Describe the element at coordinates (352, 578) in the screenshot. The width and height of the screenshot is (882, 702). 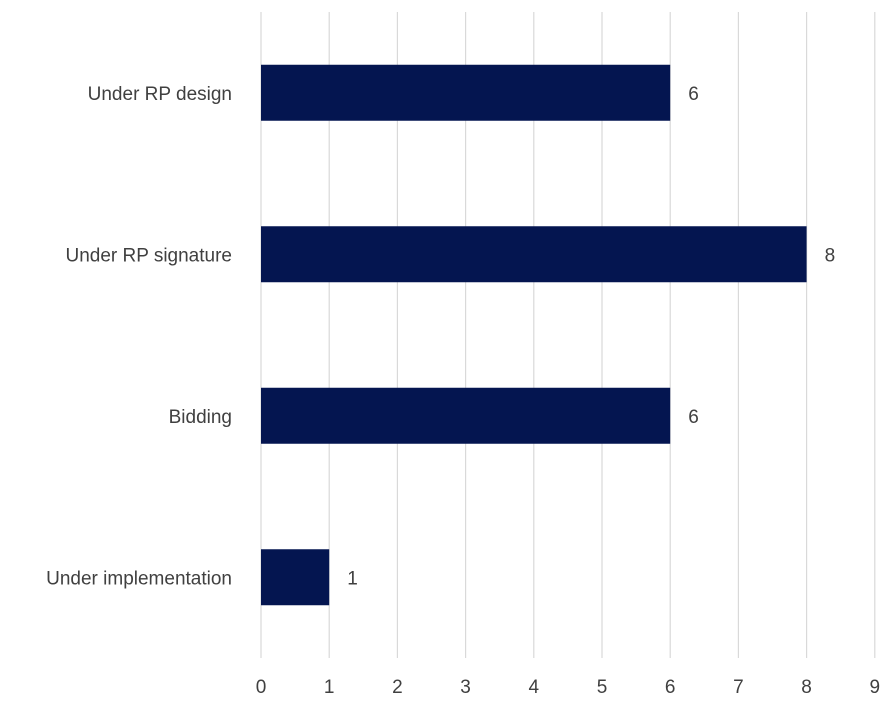
I see `data-label-3: 1` at that location.